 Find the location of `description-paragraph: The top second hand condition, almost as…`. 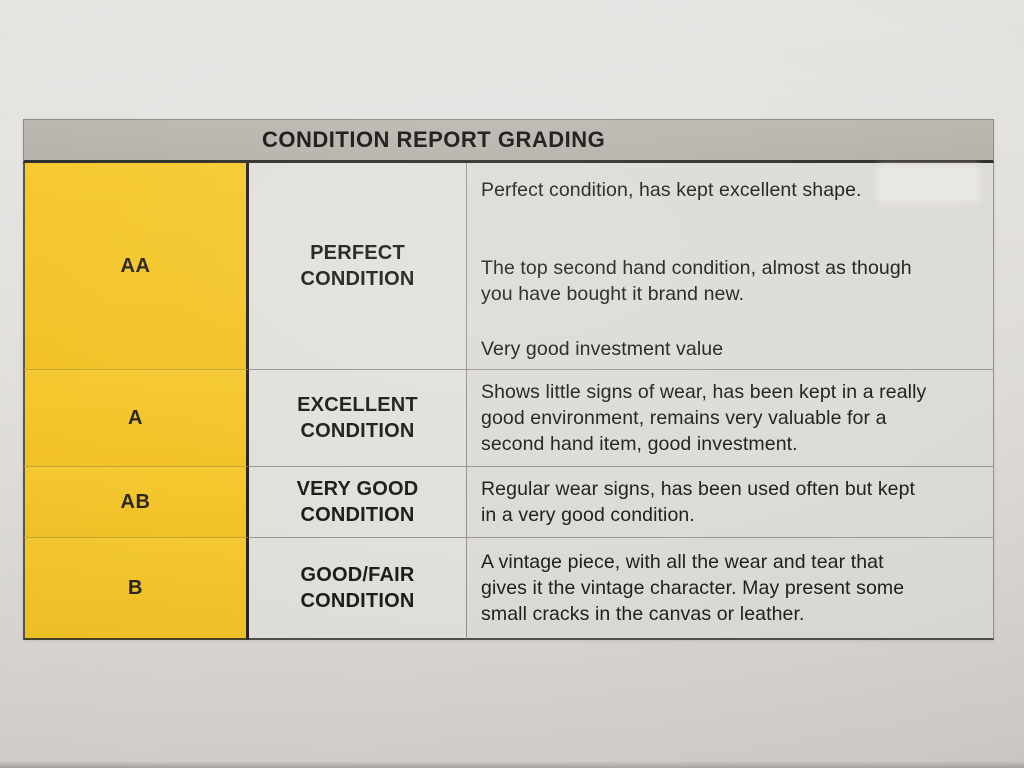

description-paragraph: The top second hand condition, almost as… is located at coordinates (696, 281).